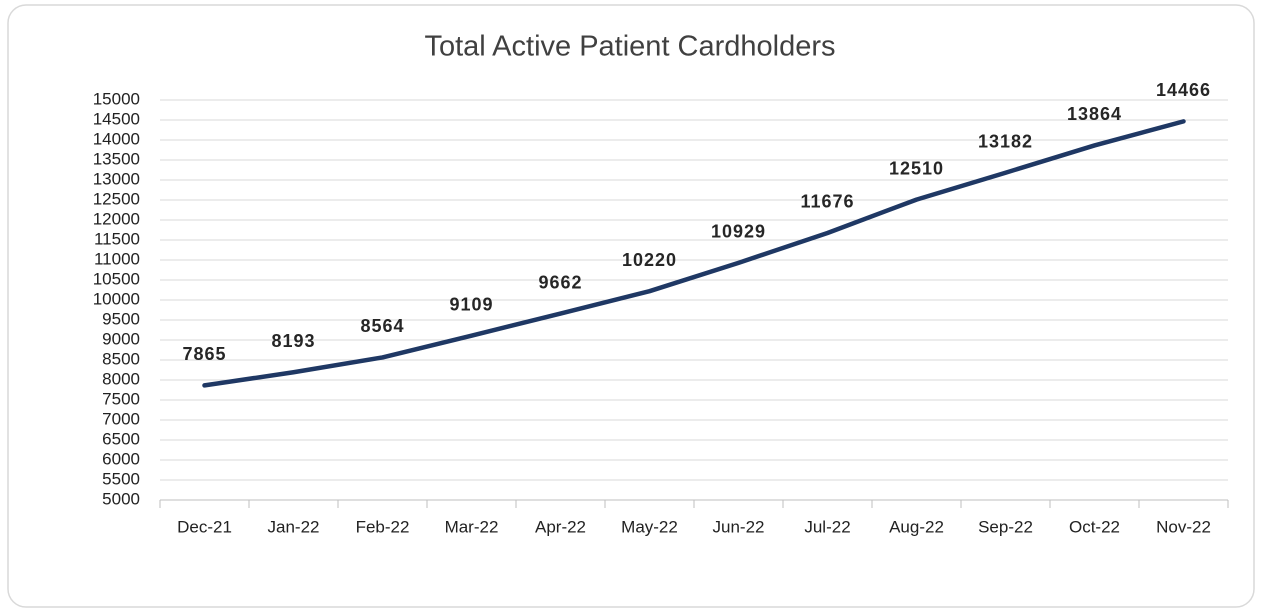 This screenshot has height=613, width=1262. Describe the element at coordinates (649, 526) in the screenshot. I see `x-tick-label: May-22` at that location.